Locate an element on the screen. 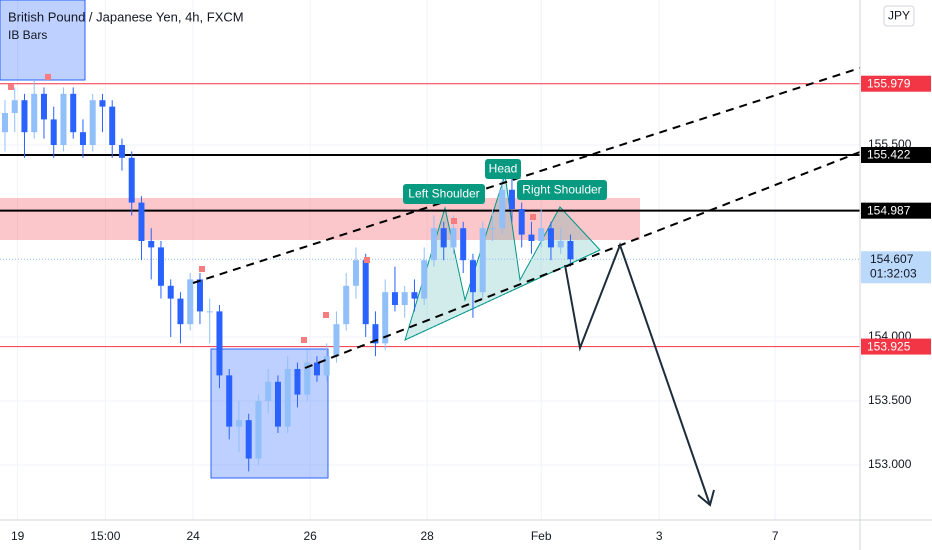 The width and height of the screenshot is (932, 550). annotation: Right Shoulder is located at coordinates (561, 190).